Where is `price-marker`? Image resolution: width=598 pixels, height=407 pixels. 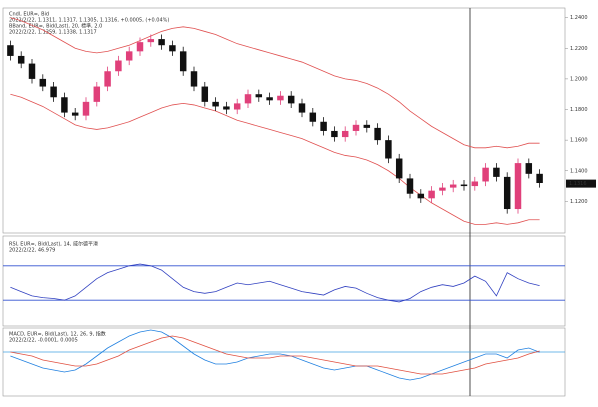 price-marker is located at coordinates (581, 183).